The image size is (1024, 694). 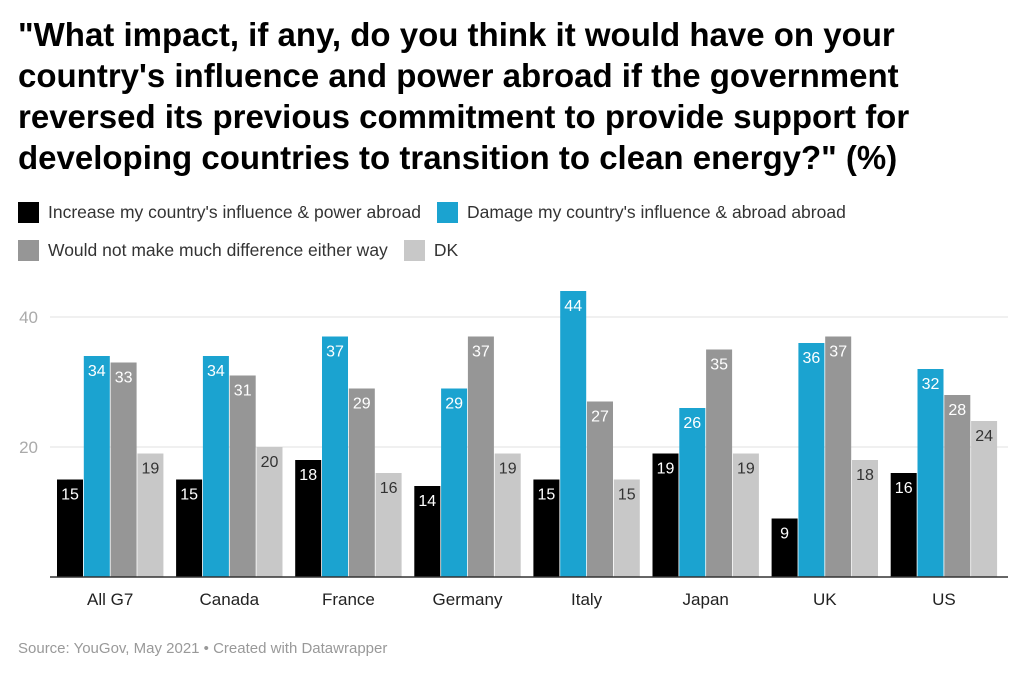 What do you see at coordinates (984, 436) in the screenshot?
I see `data-label: 24` at bounding box center [984, 436].